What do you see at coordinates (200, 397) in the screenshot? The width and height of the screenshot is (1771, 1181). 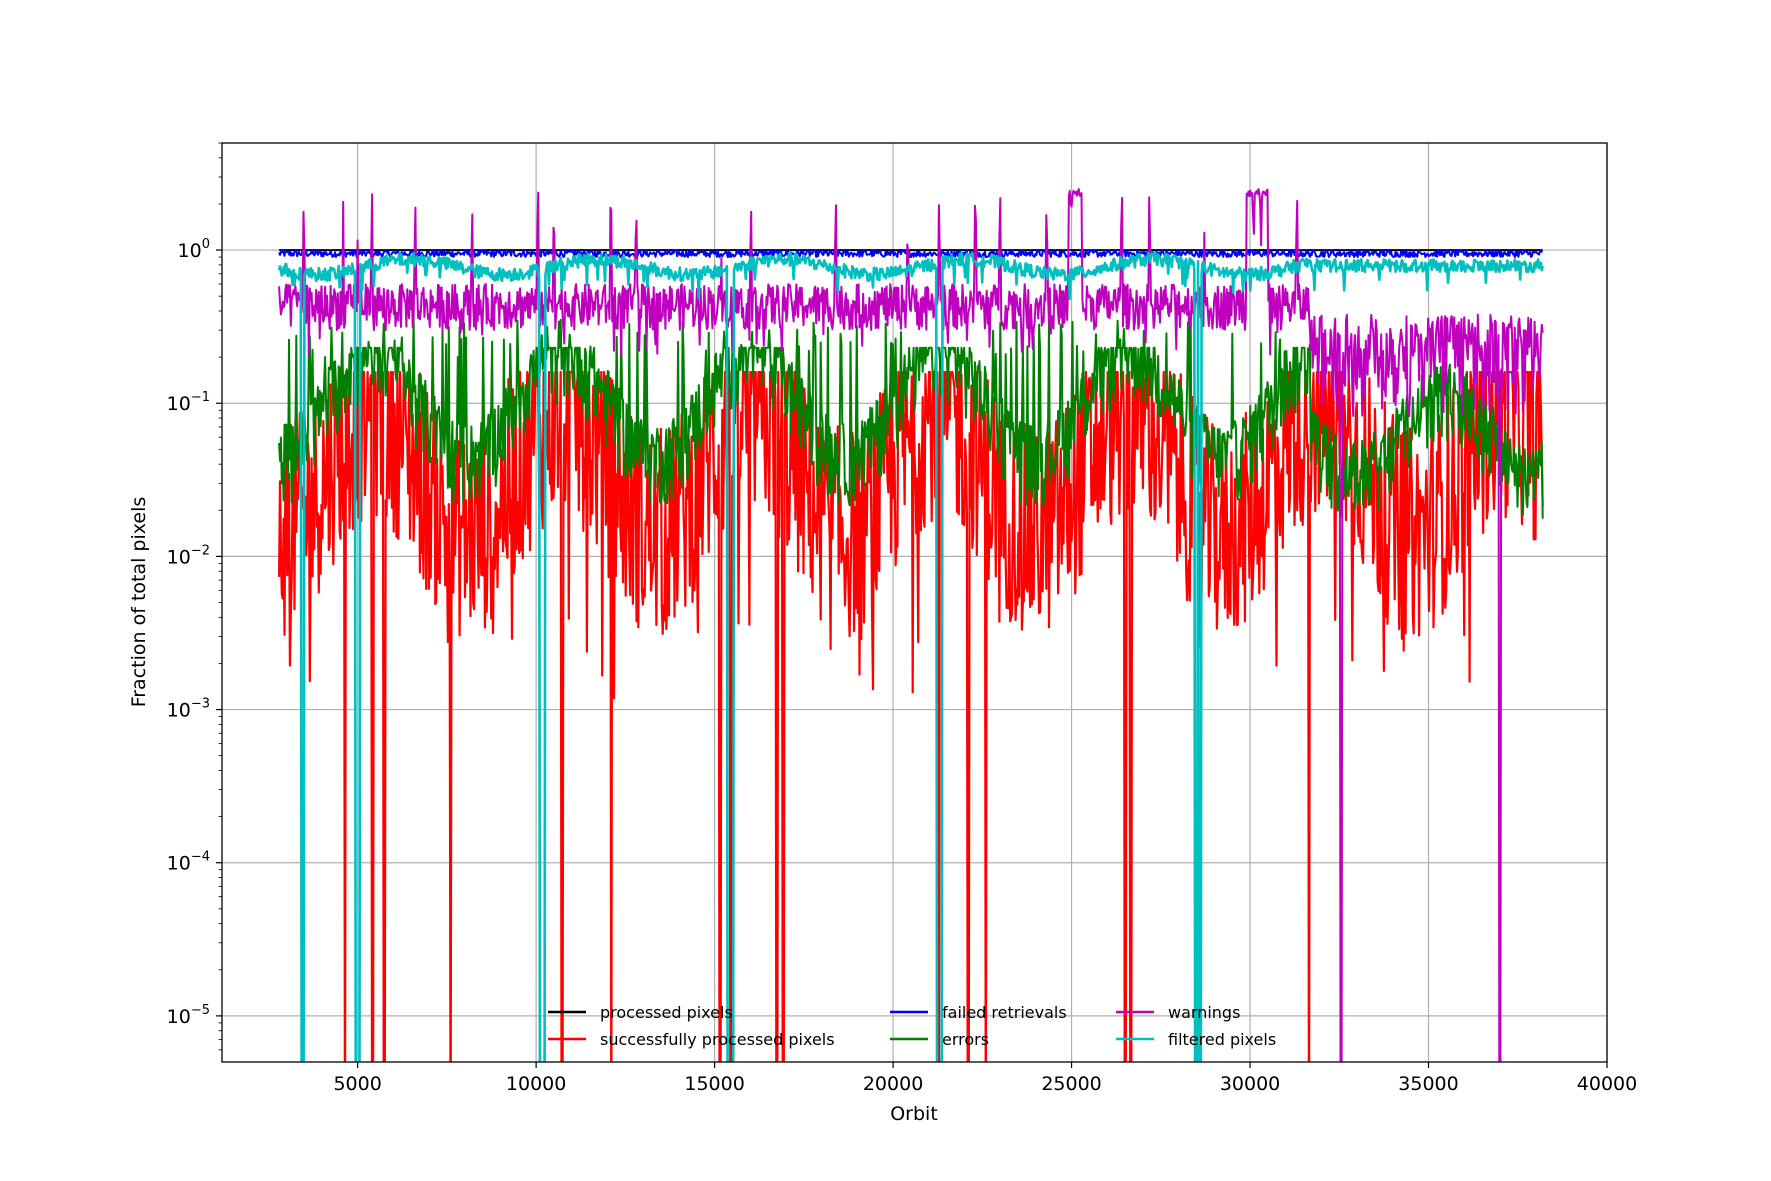 I see `y-tick-exponent: −1` at bounding box center [200, 397].